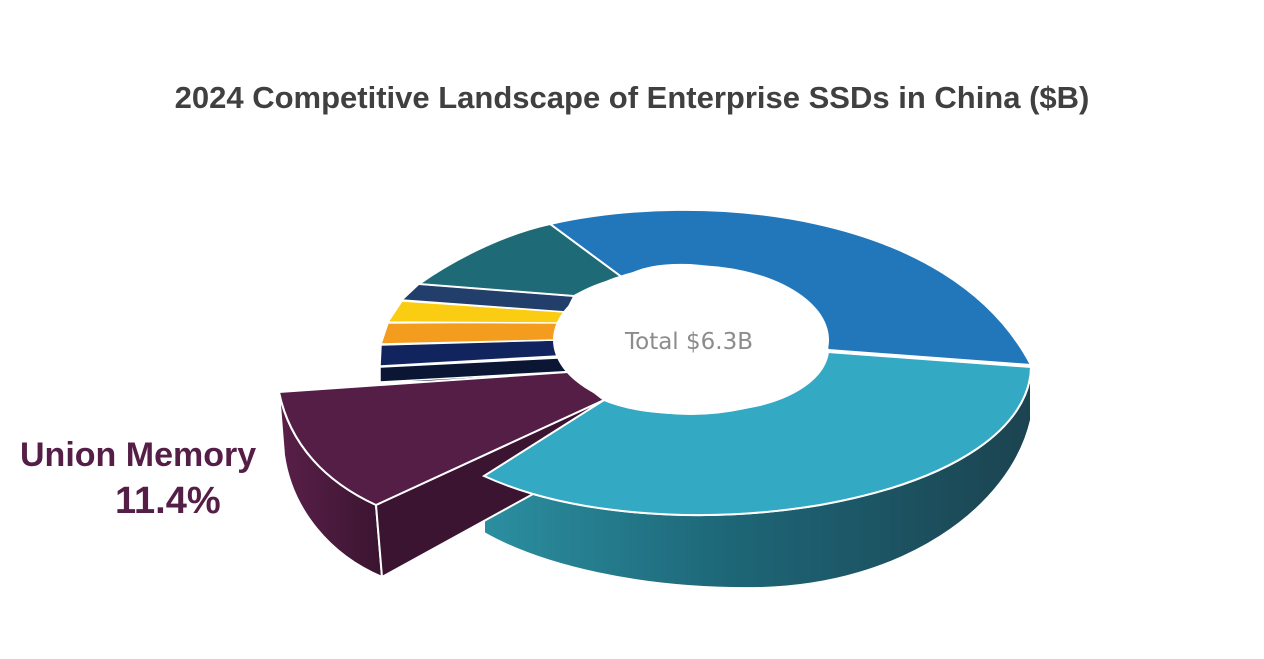 This screenshot has height=659, width=1264. I want to click on slice-medium-dark-teal, so click(521, 260).